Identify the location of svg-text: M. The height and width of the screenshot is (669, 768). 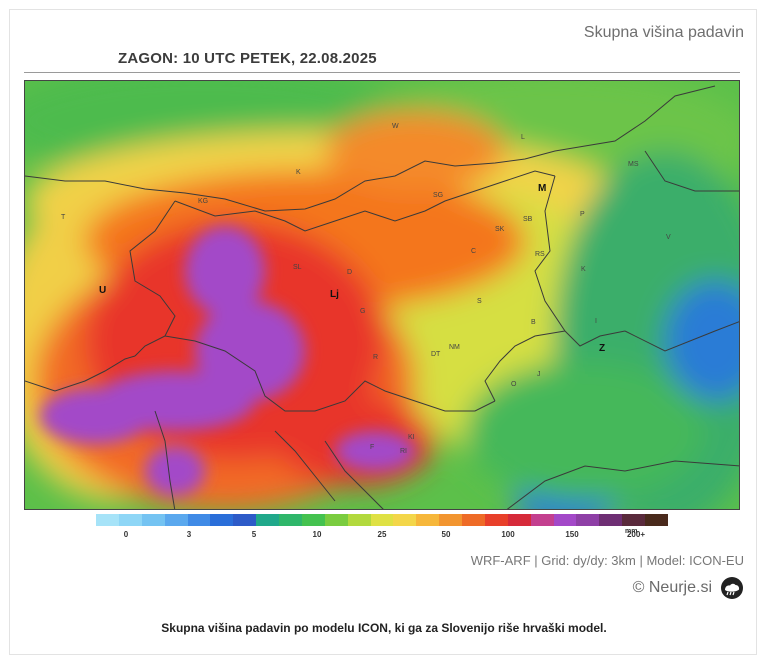
(542, 188).